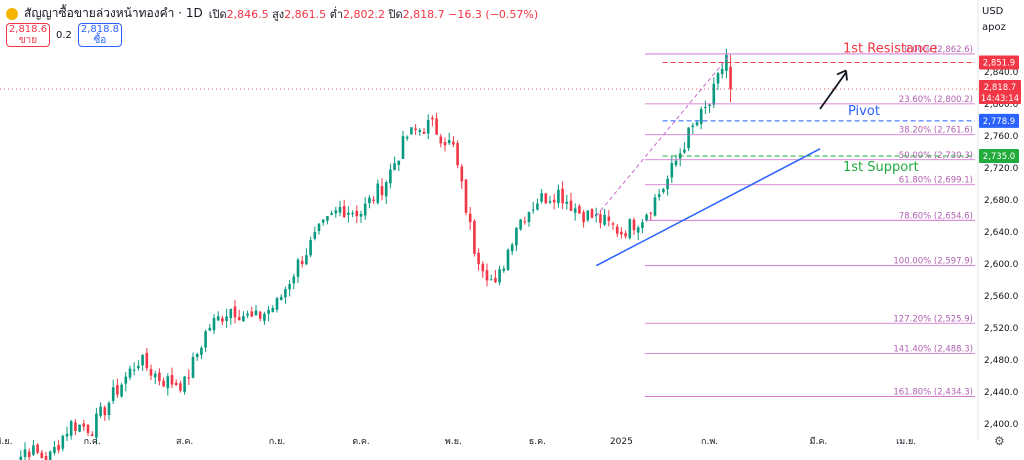 This screenshot has width=1024, height=460. Describe the element at coordinates (537, 442) in the screenshot. I see `time-tick-label: ธ.ค.` at that location.